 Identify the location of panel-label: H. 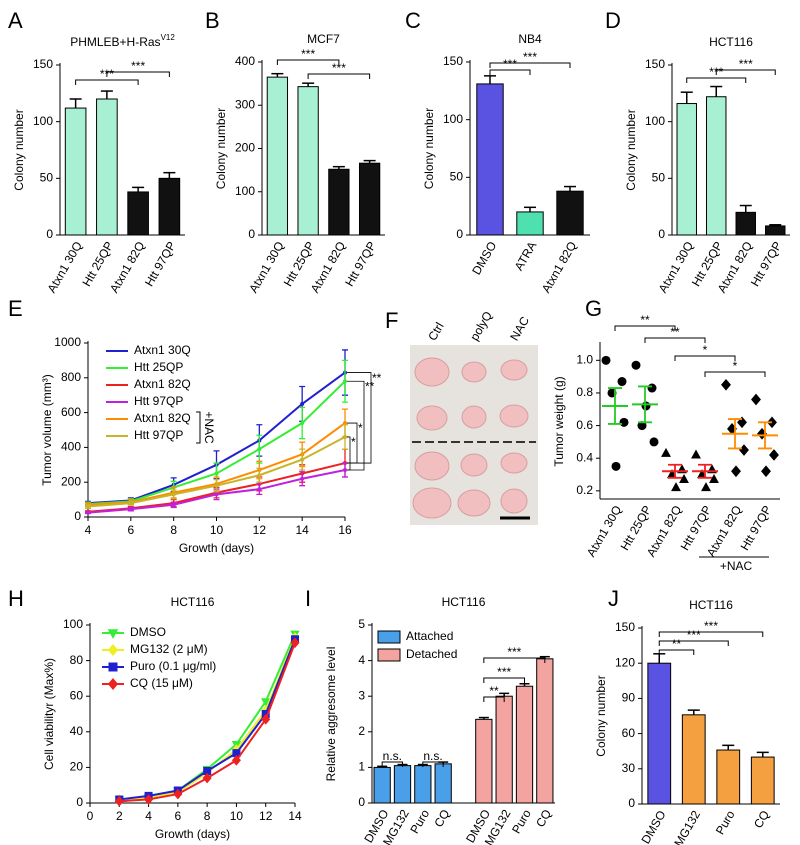
(16, 598).